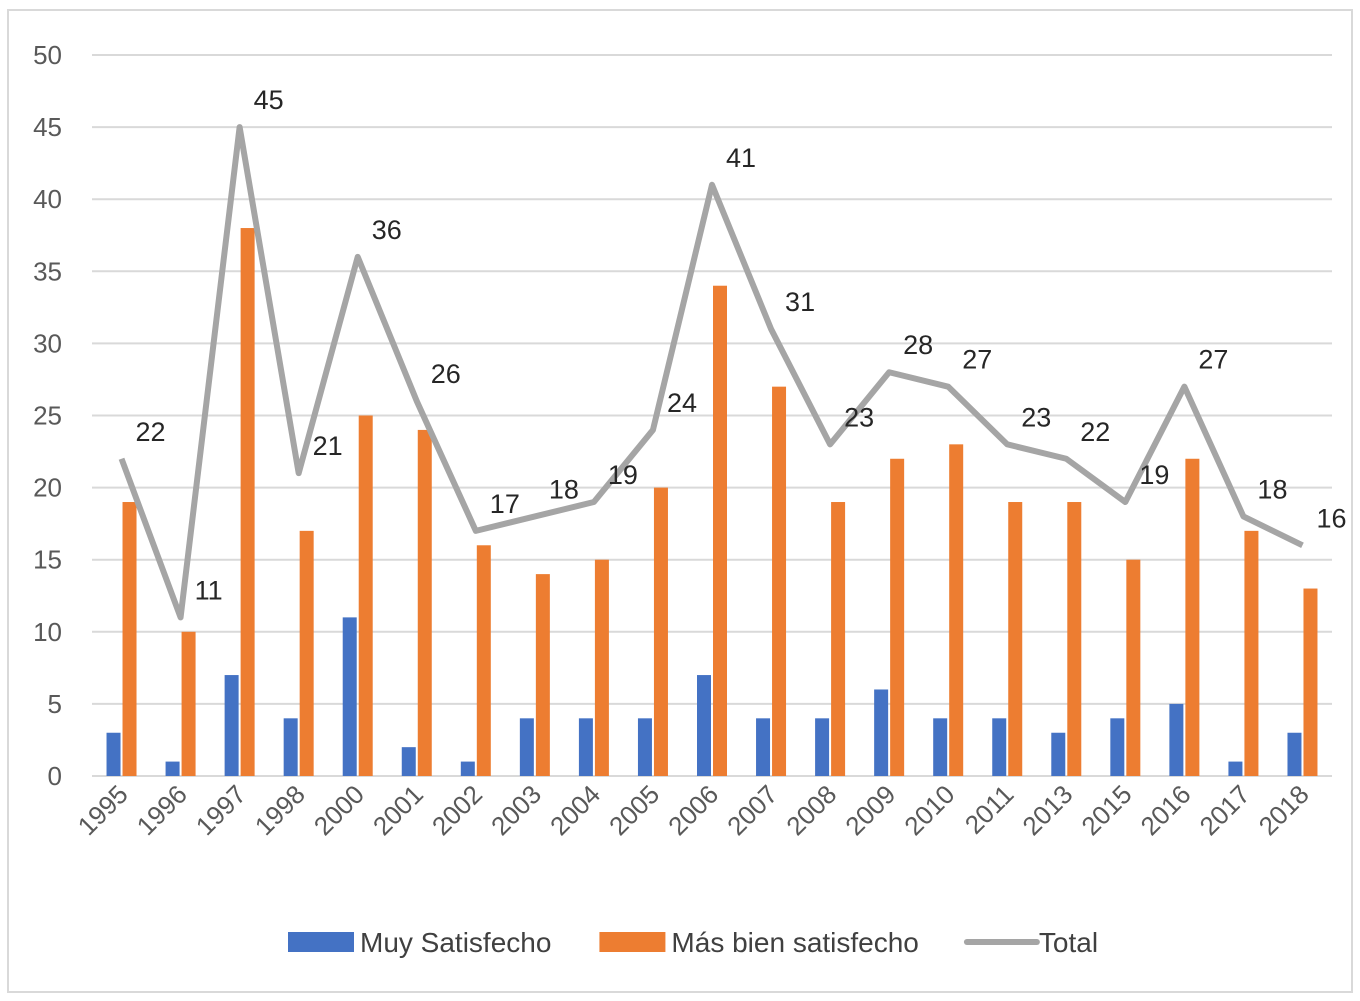 The height and width of the screenshot is (1001, 1360). I want to click on data-label: 16, so click(1331, 518).